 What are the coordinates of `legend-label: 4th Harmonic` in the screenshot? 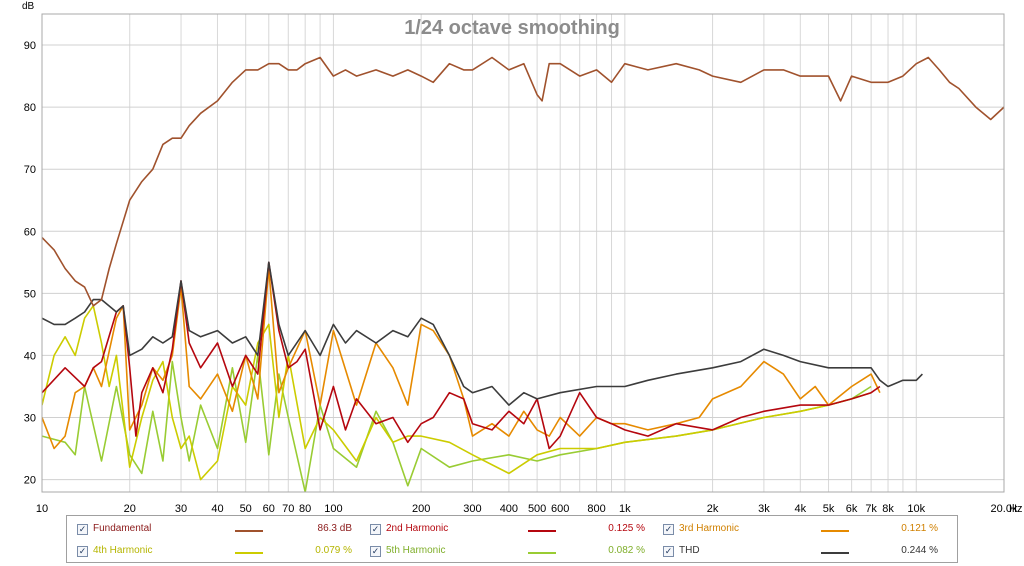 It's located at (123, 550).